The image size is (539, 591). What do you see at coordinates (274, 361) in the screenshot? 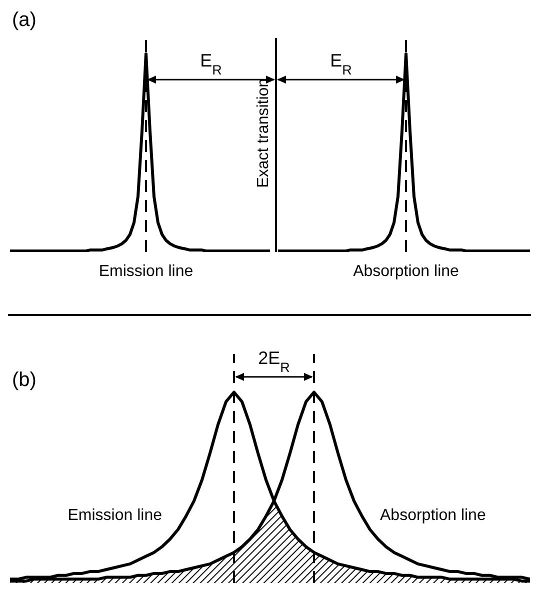
I see `text: 2E$_{R}$` at bounding box center [274, 361].